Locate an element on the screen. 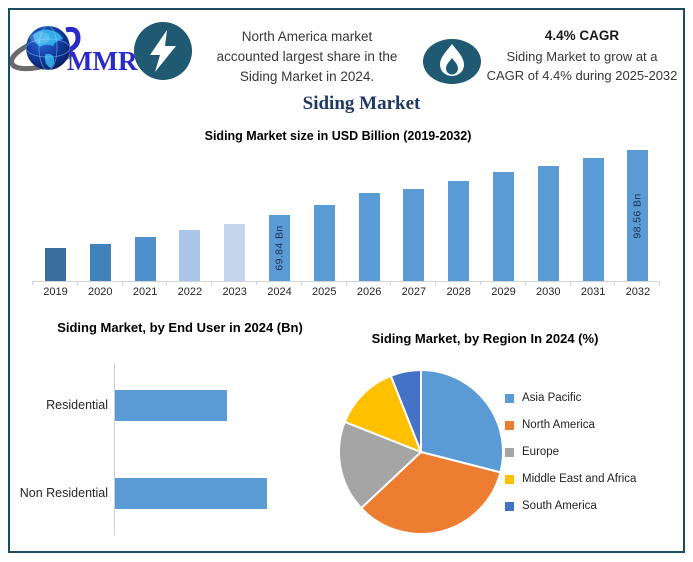 The width and height of the screenshot is (693, 562). x-axis-label-2020: 2020 is located at coordinates (100, 292).